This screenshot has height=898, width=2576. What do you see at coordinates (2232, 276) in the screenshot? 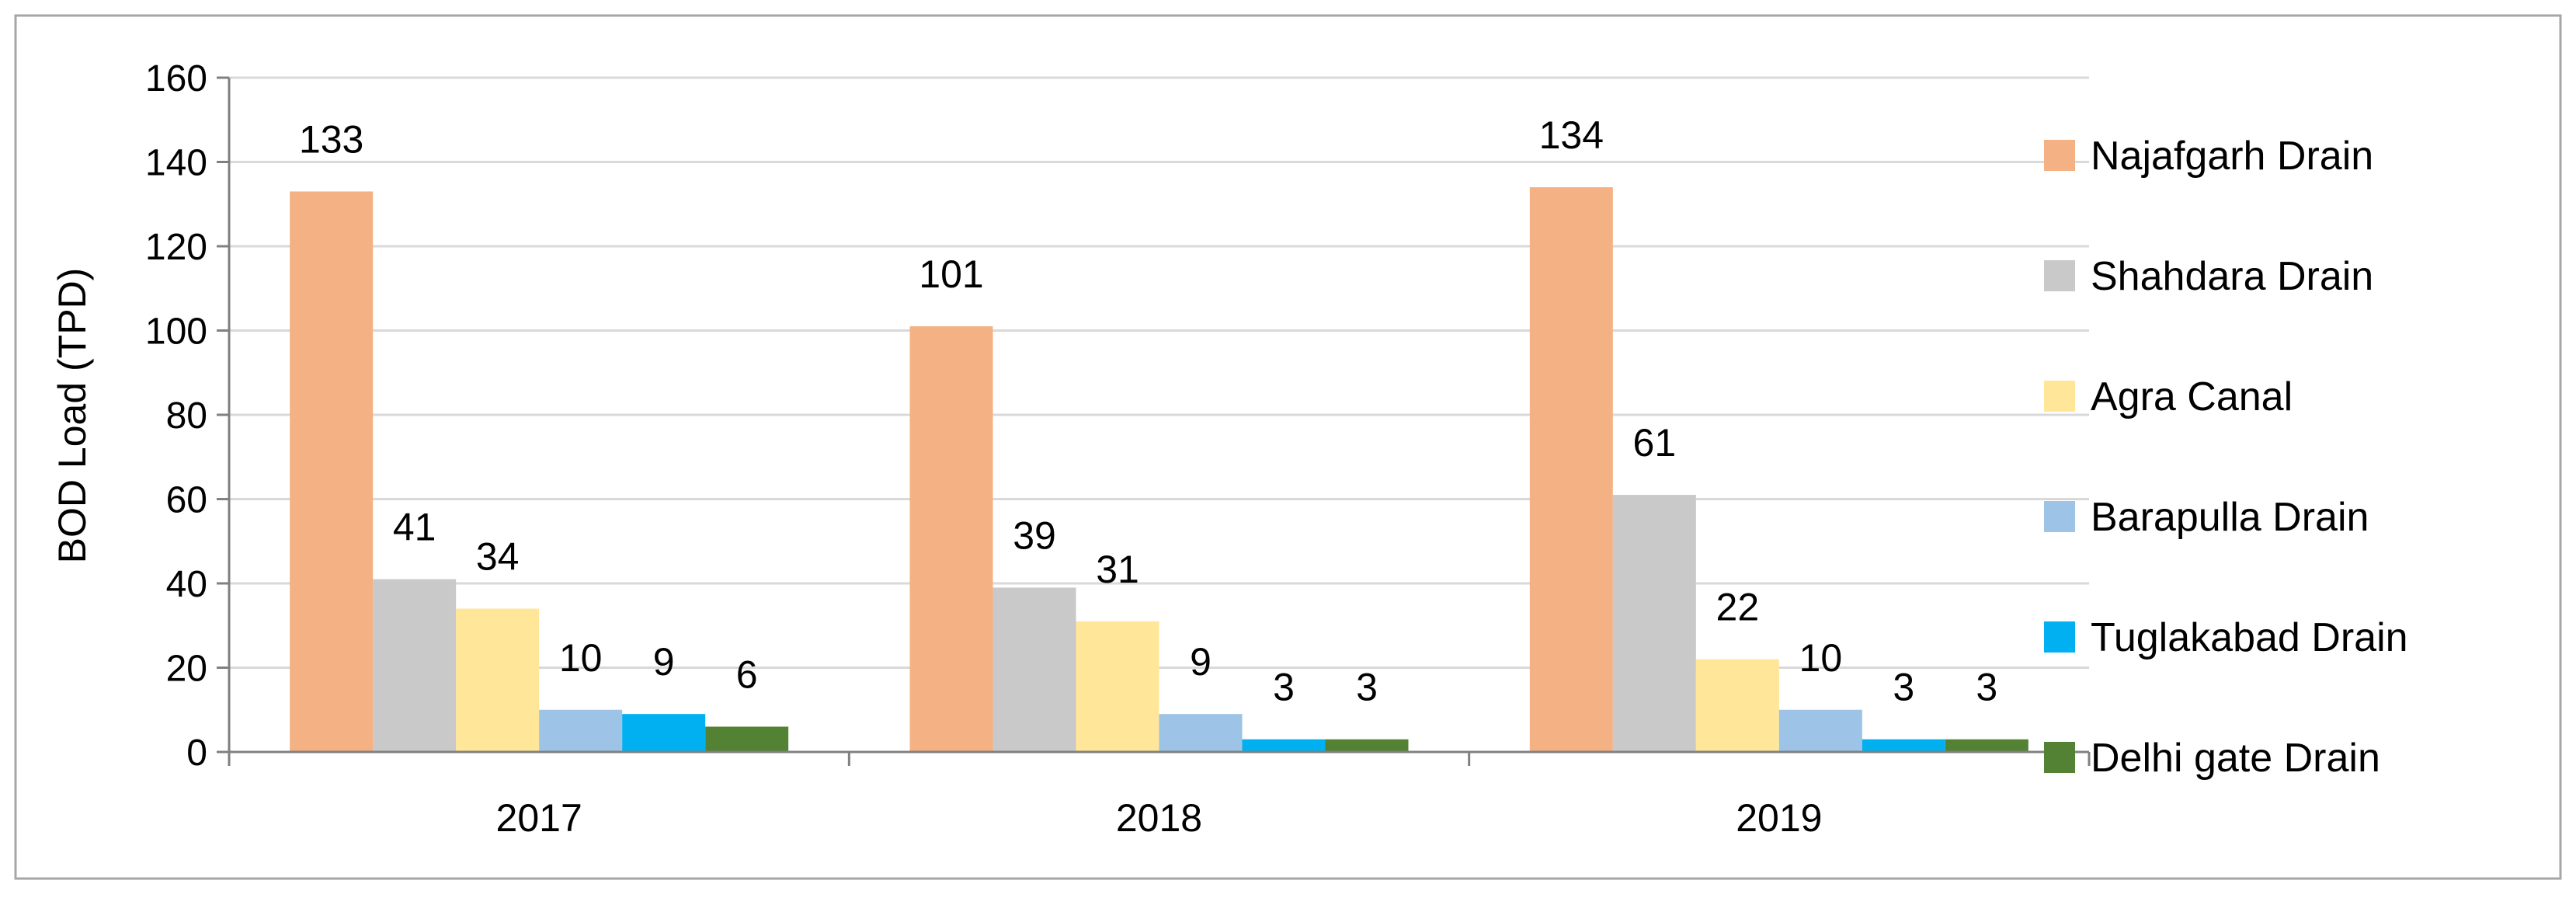
I see `legend-label: Shahdara Drain` at bounding box center [2232, 276].